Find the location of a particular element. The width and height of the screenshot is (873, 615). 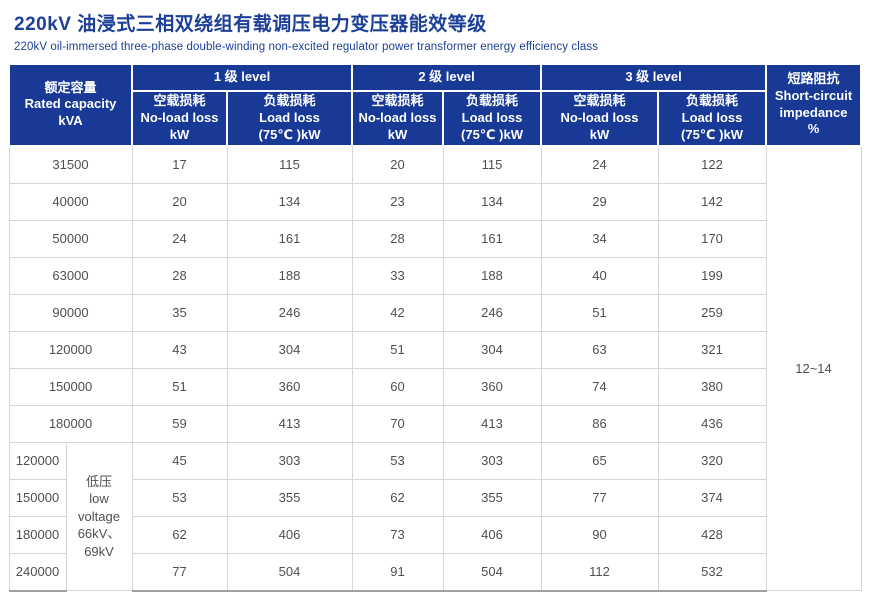

noload-l1-cell: 45 is located at coordinates (179, 460).